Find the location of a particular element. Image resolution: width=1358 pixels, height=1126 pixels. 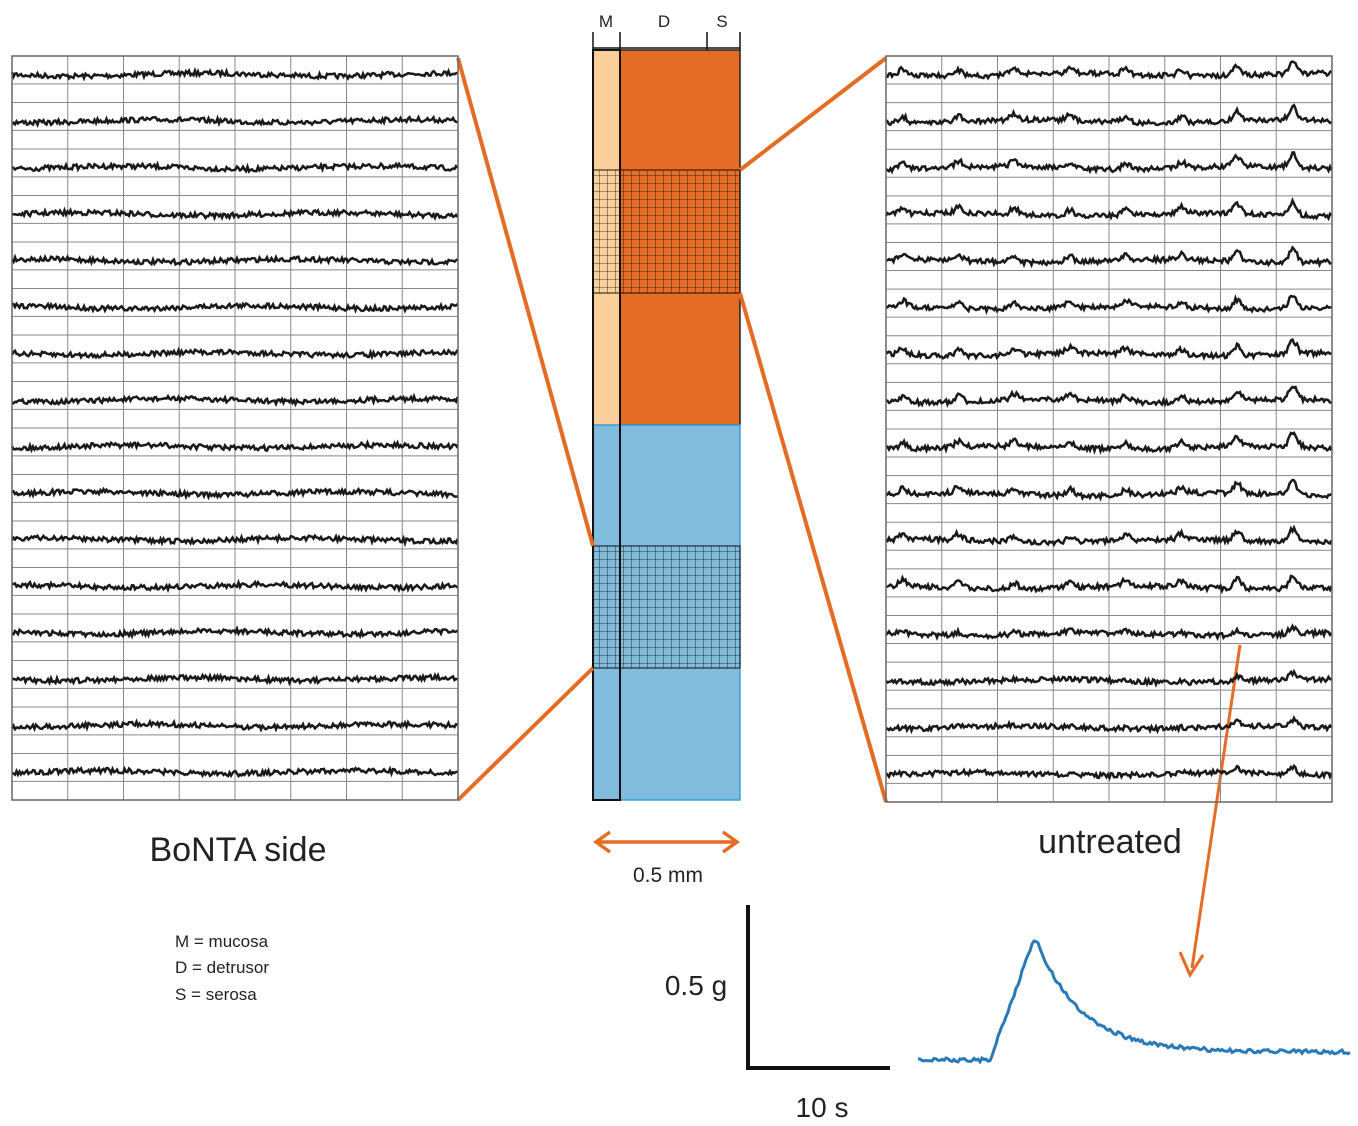

layer-bracket is located at coordinates (666, 41).